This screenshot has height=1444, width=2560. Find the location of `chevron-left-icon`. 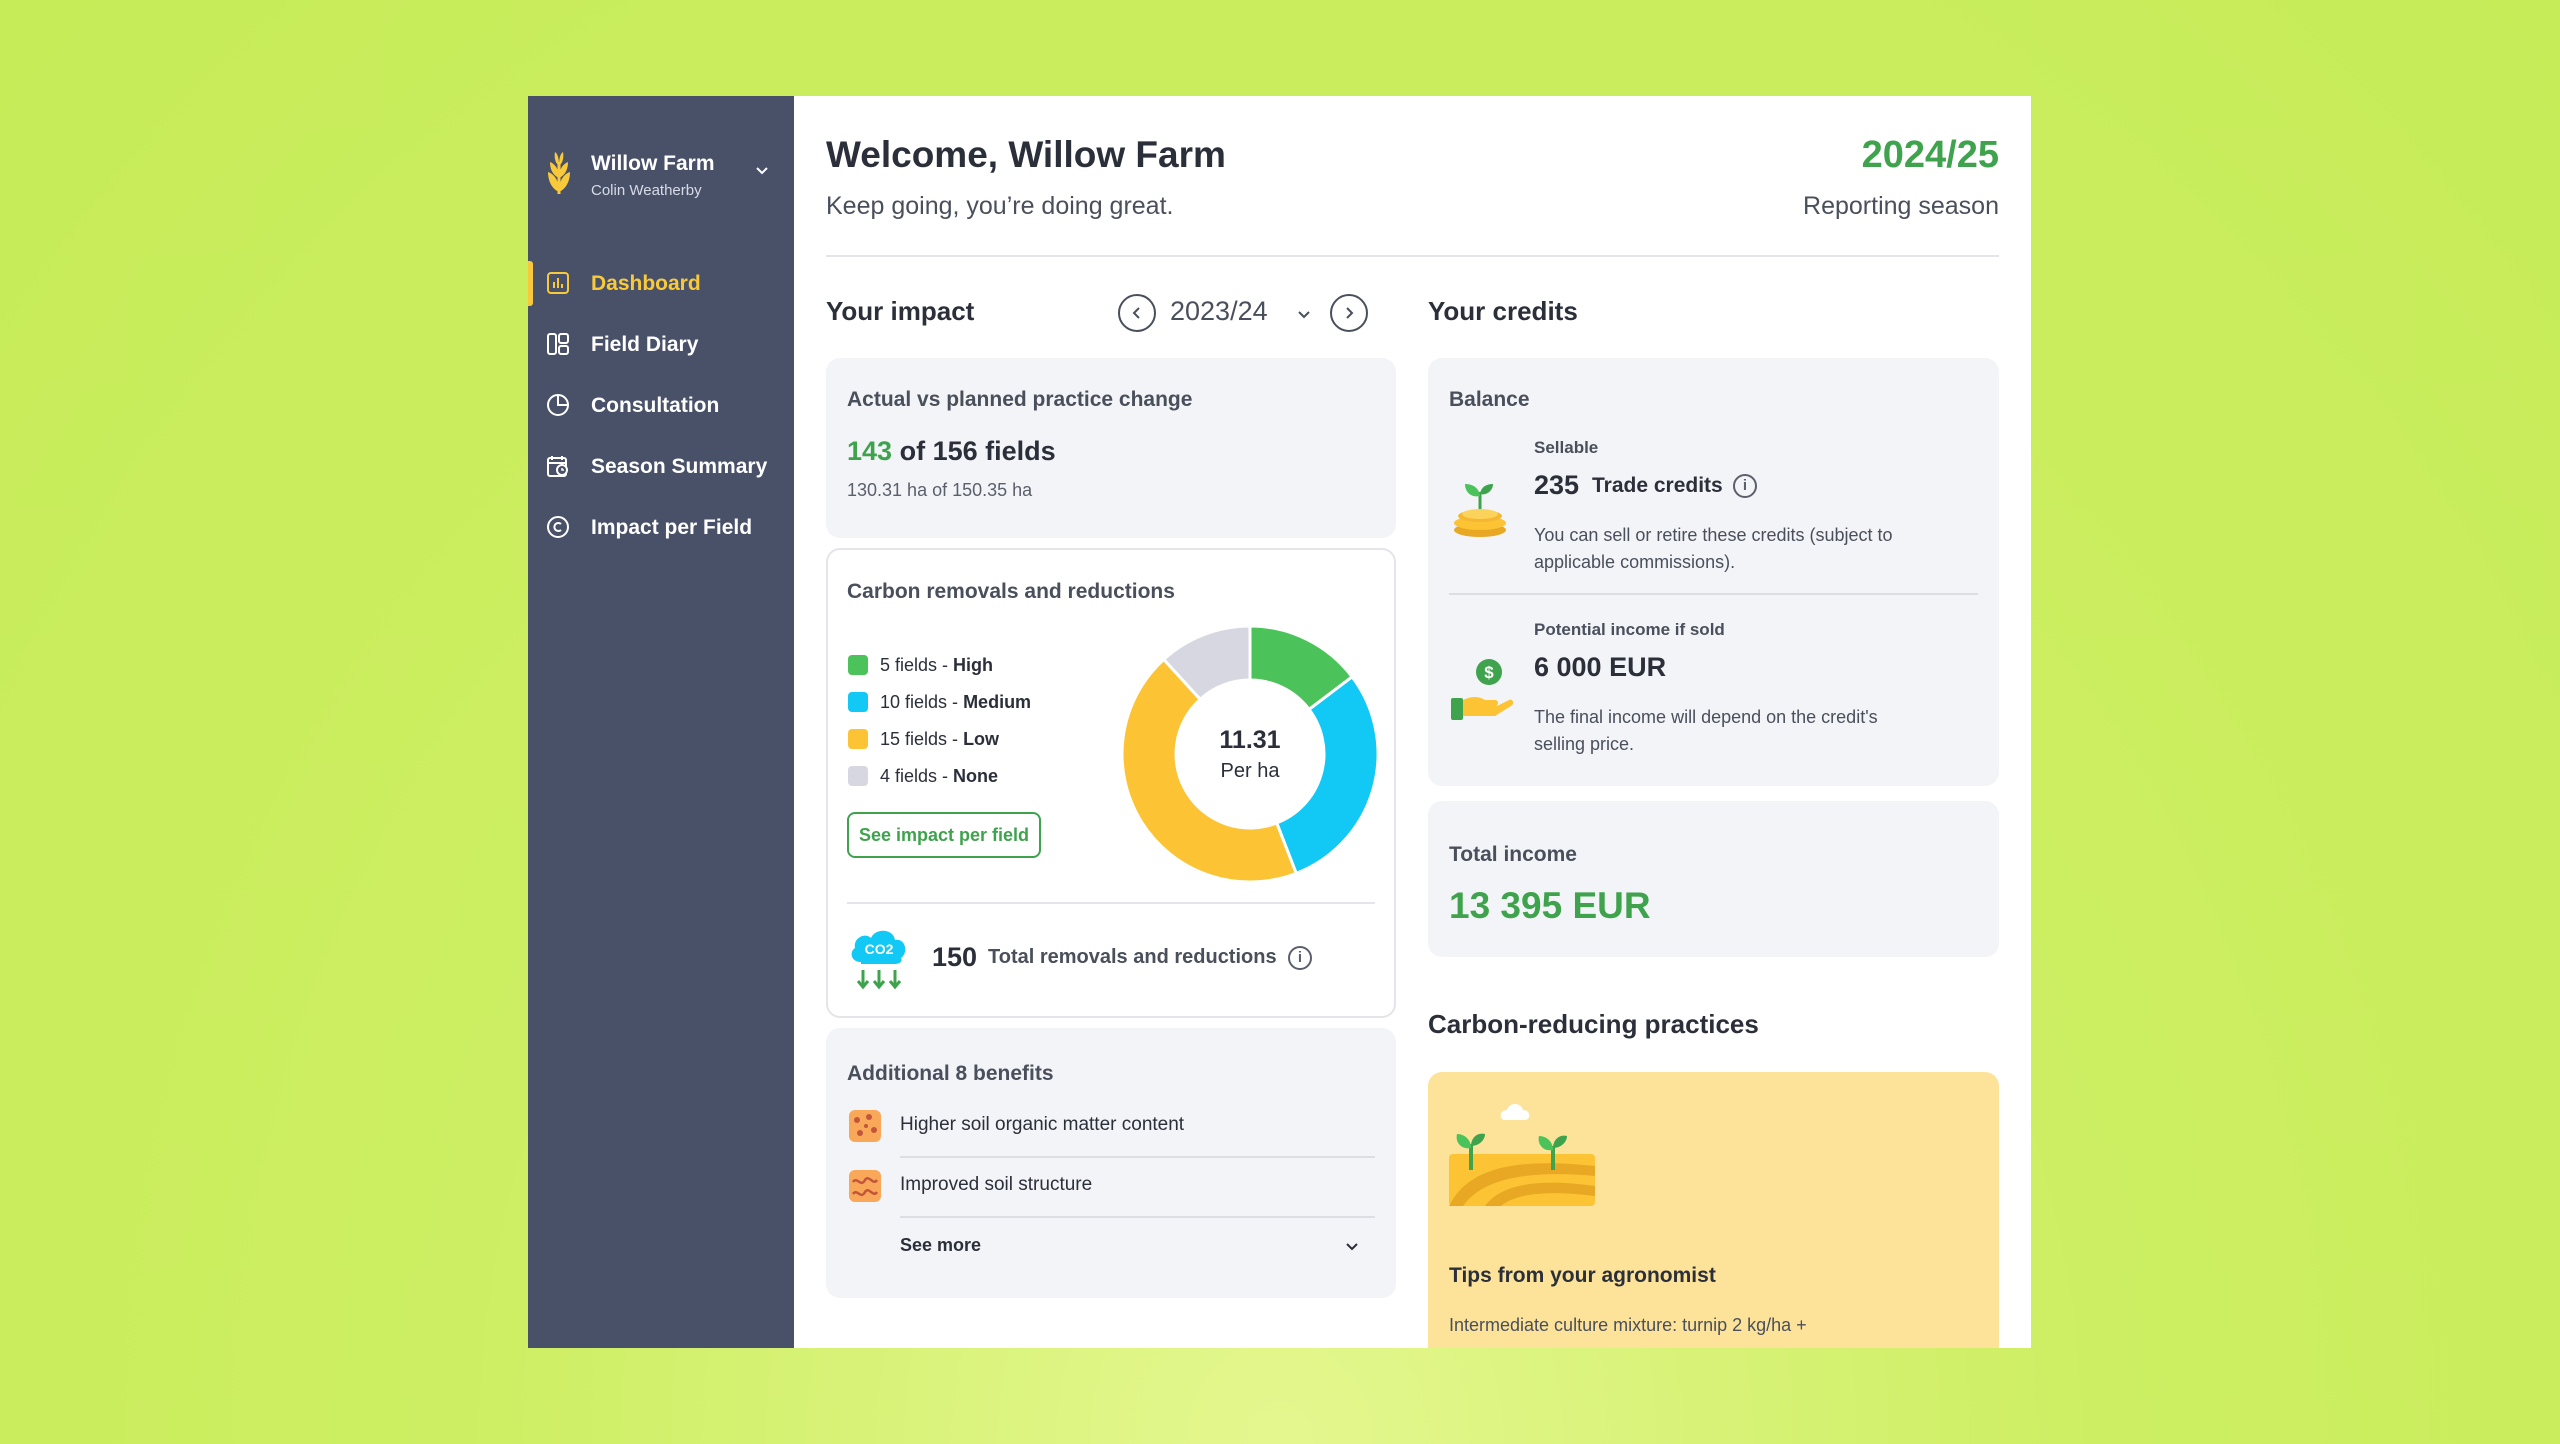

chevron-left-icon is located at coordinates (1136, 313).